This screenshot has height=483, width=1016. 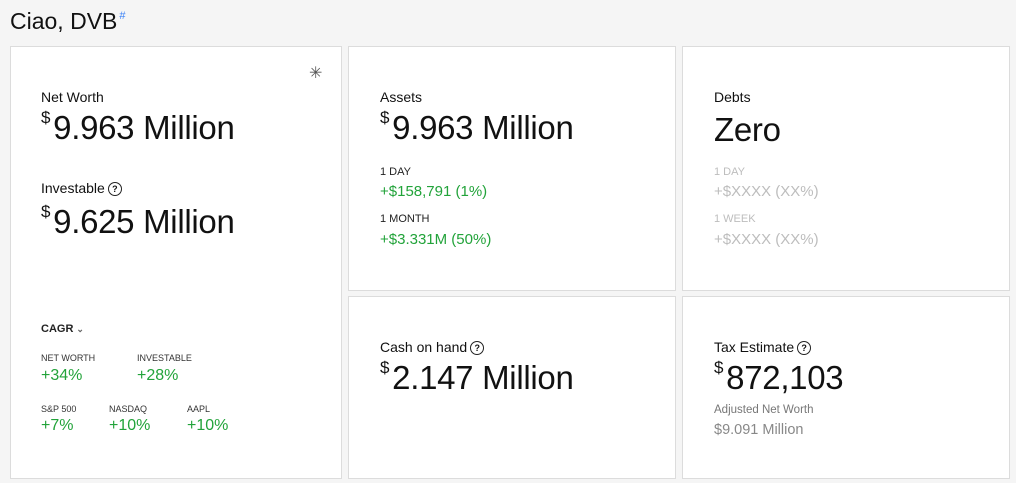 I want to click on cagr-metric-value: +34%, so click(x=62, y=375).